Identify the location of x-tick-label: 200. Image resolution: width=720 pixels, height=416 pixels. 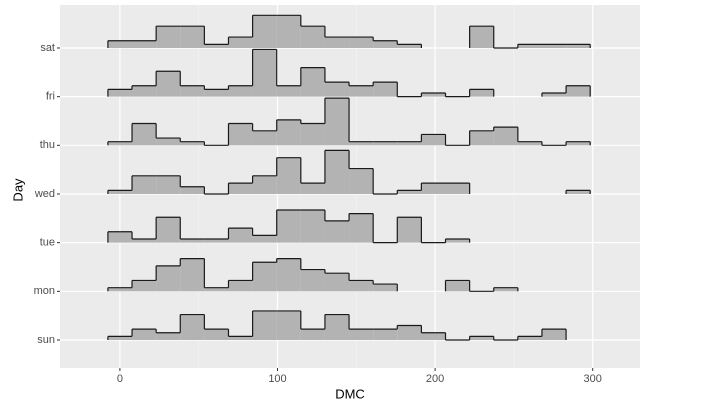
(435, 379).